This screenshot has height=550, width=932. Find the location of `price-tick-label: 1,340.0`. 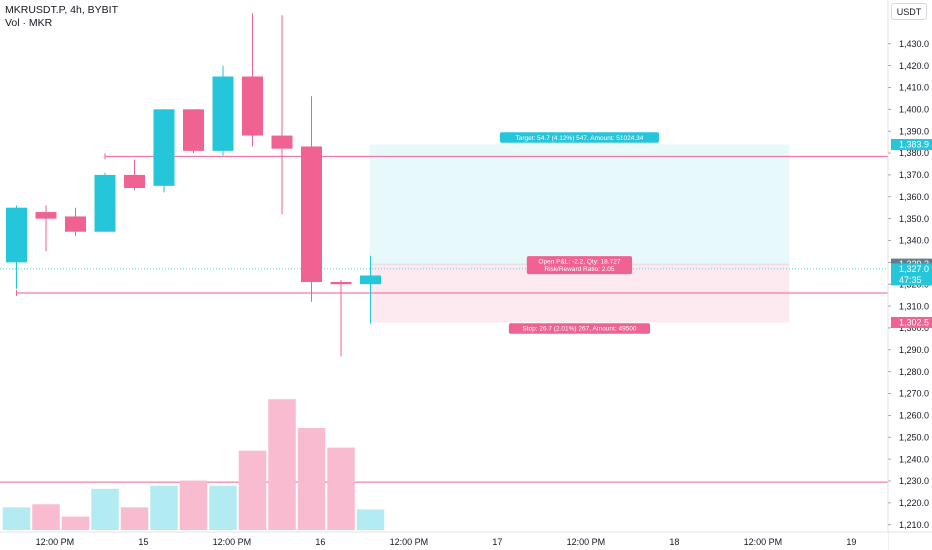

price-tick-label: 1,340.0 is located at coordinates (914, 241).